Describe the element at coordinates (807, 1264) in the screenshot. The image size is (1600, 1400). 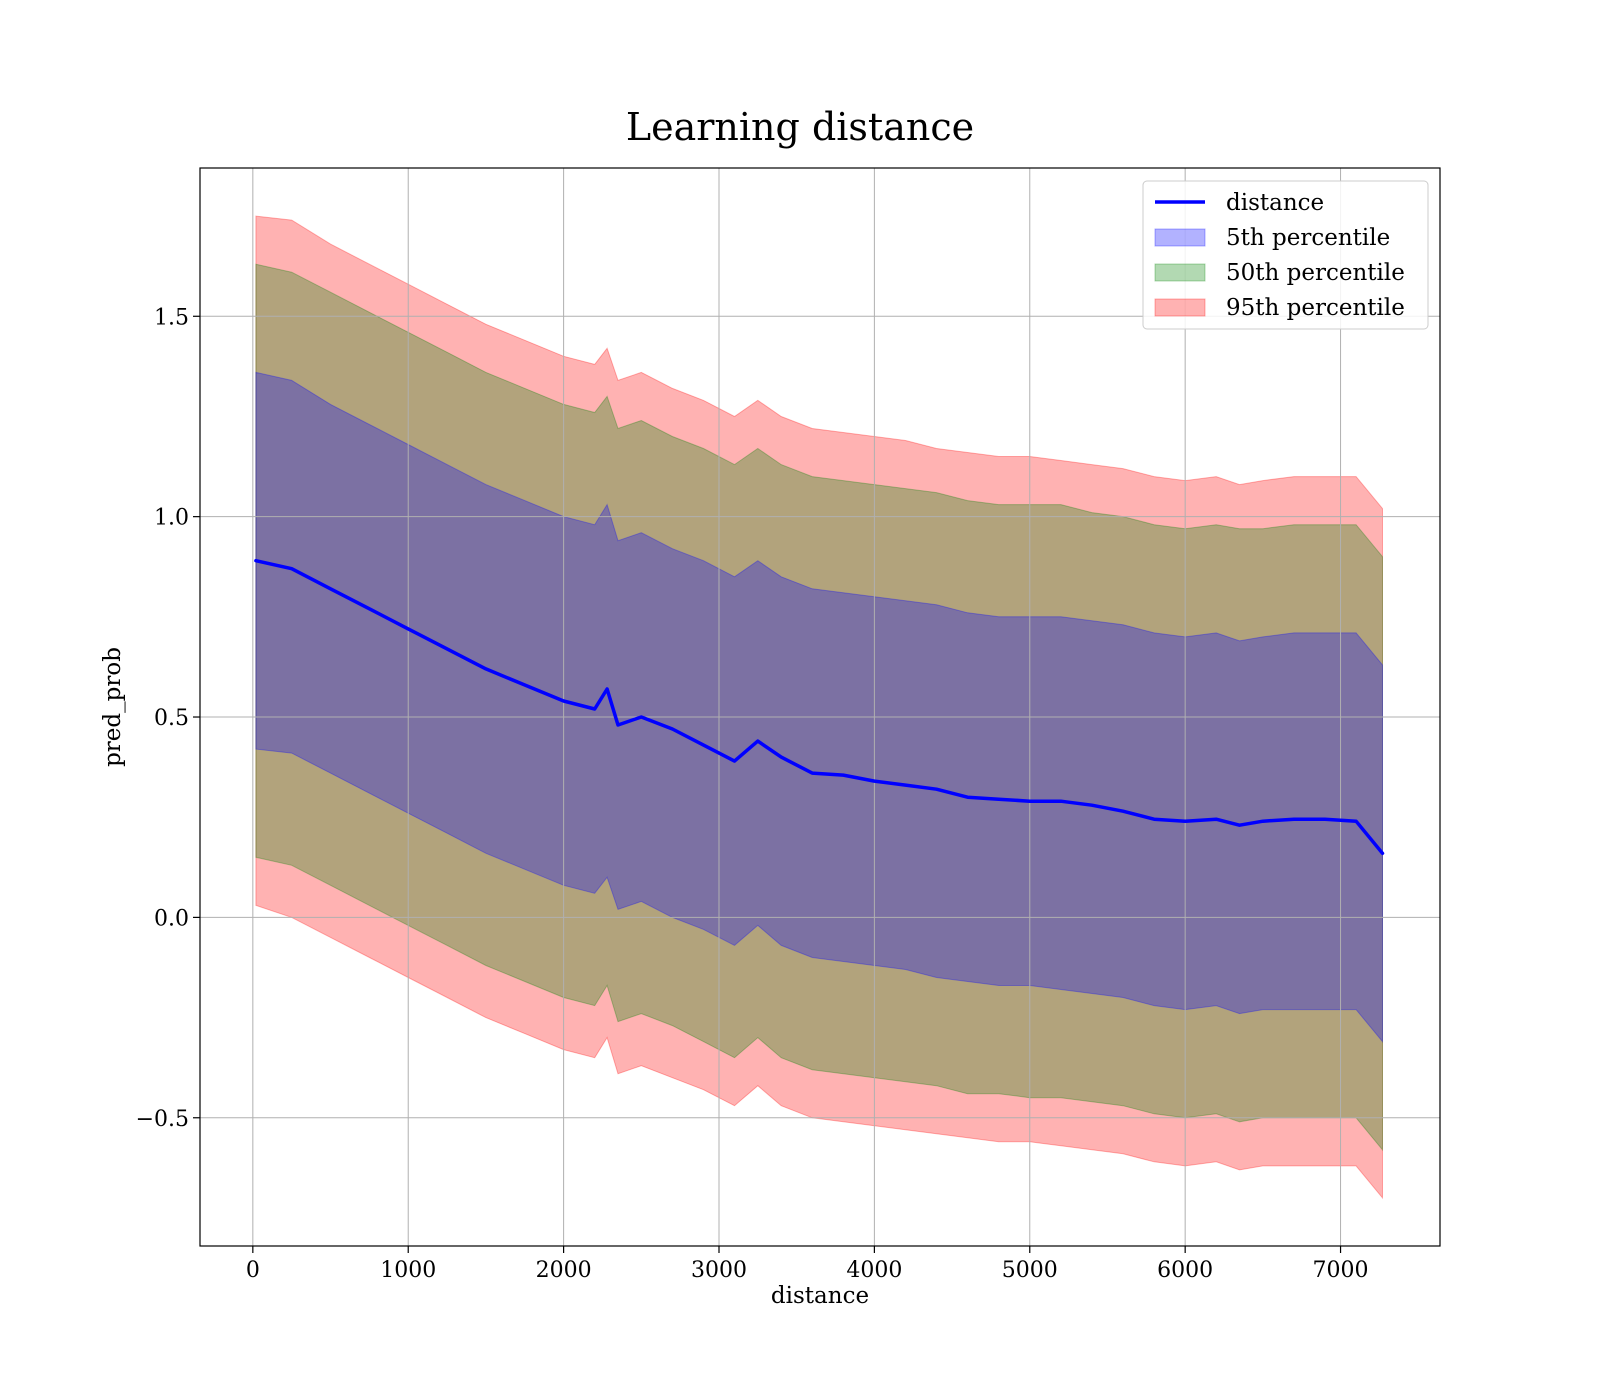
I see `x-axis-ticks: 0 1000 2000 3000 4000 5000 6000 7000` at that location.